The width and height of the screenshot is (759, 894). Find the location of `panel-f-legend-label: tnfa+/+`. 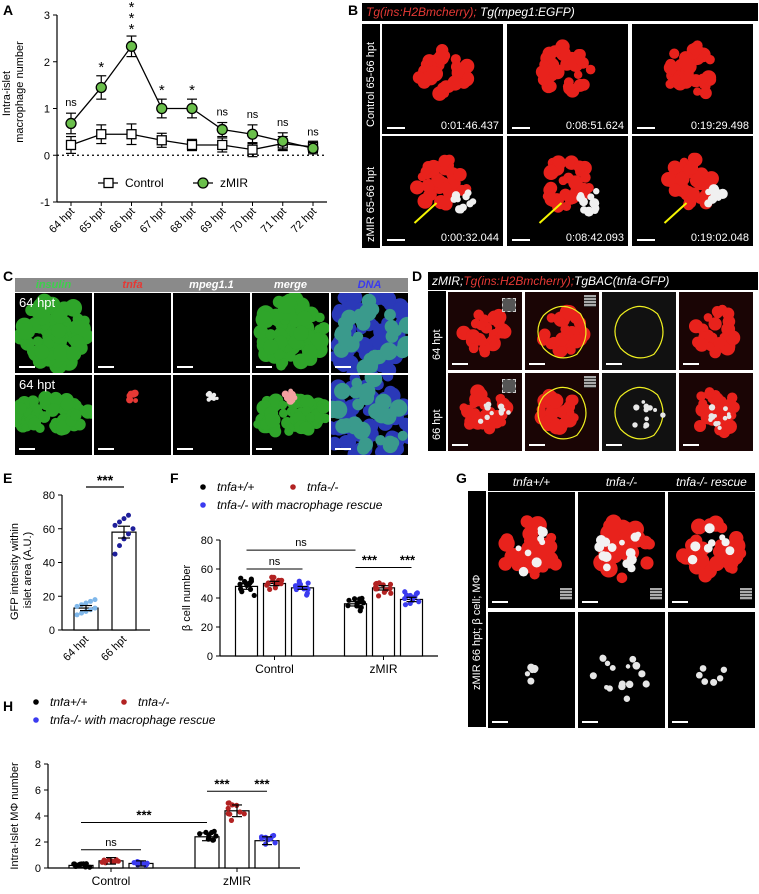

panel-f-legend-label: tnfa+/+ is located at coordinates (235, 487).